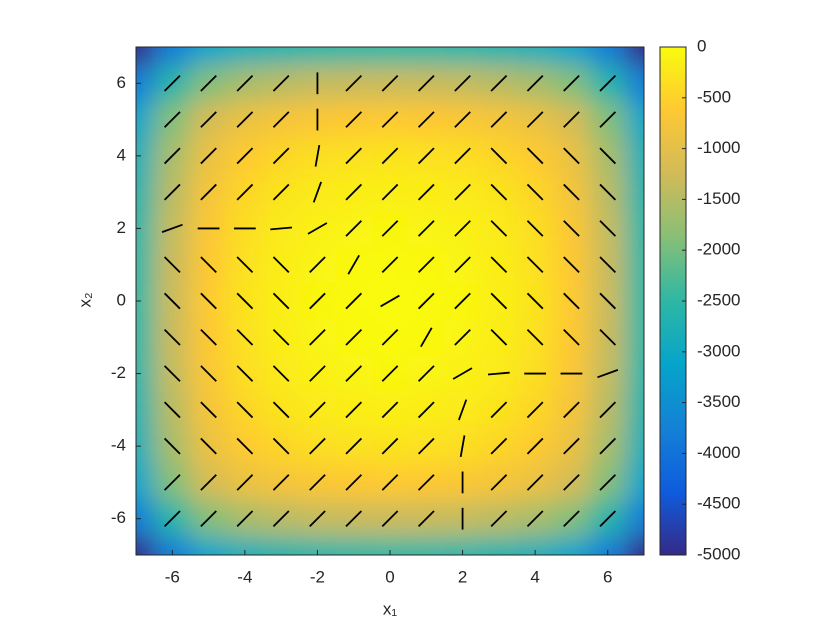 The width and height of the screenshot is (840, 630). Describe the element at coordinates (718, 401) in the screenshot. I see `colorbar-tick-label: -3500` at that location.